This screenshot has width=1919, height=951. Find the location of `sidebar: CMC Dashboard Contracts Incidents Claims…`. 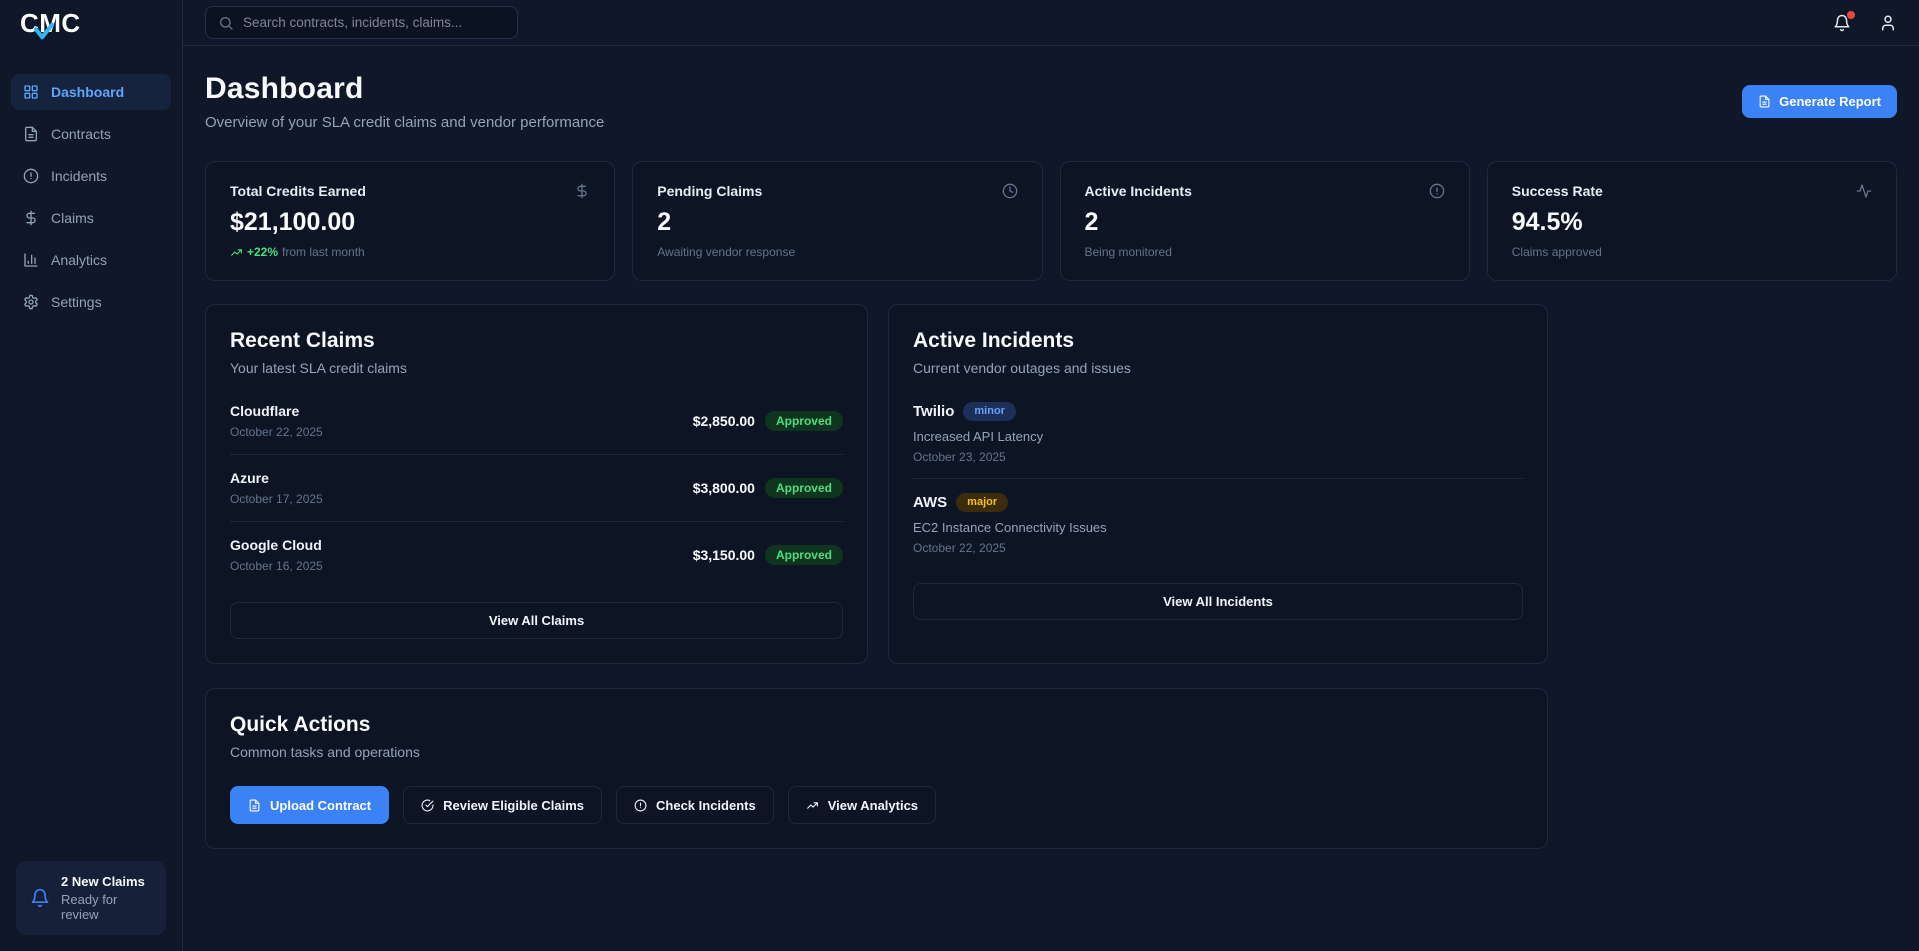

sidebar: CMC Dashboard Contracts Incidents Claims… is located at coordinates (91, 475).